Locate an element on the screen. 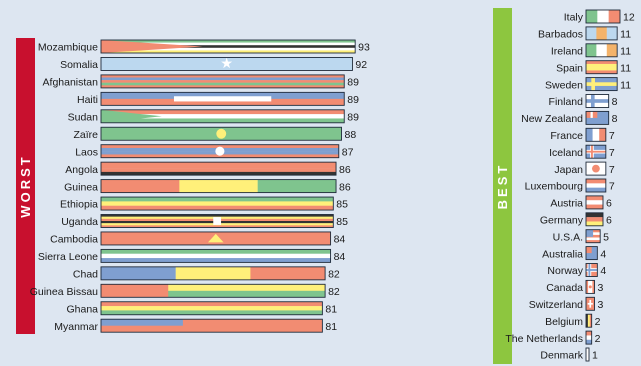 This screenshot has width=641, height=366. bar-value-switzerland: 3 is located at coordinates (600, 305).